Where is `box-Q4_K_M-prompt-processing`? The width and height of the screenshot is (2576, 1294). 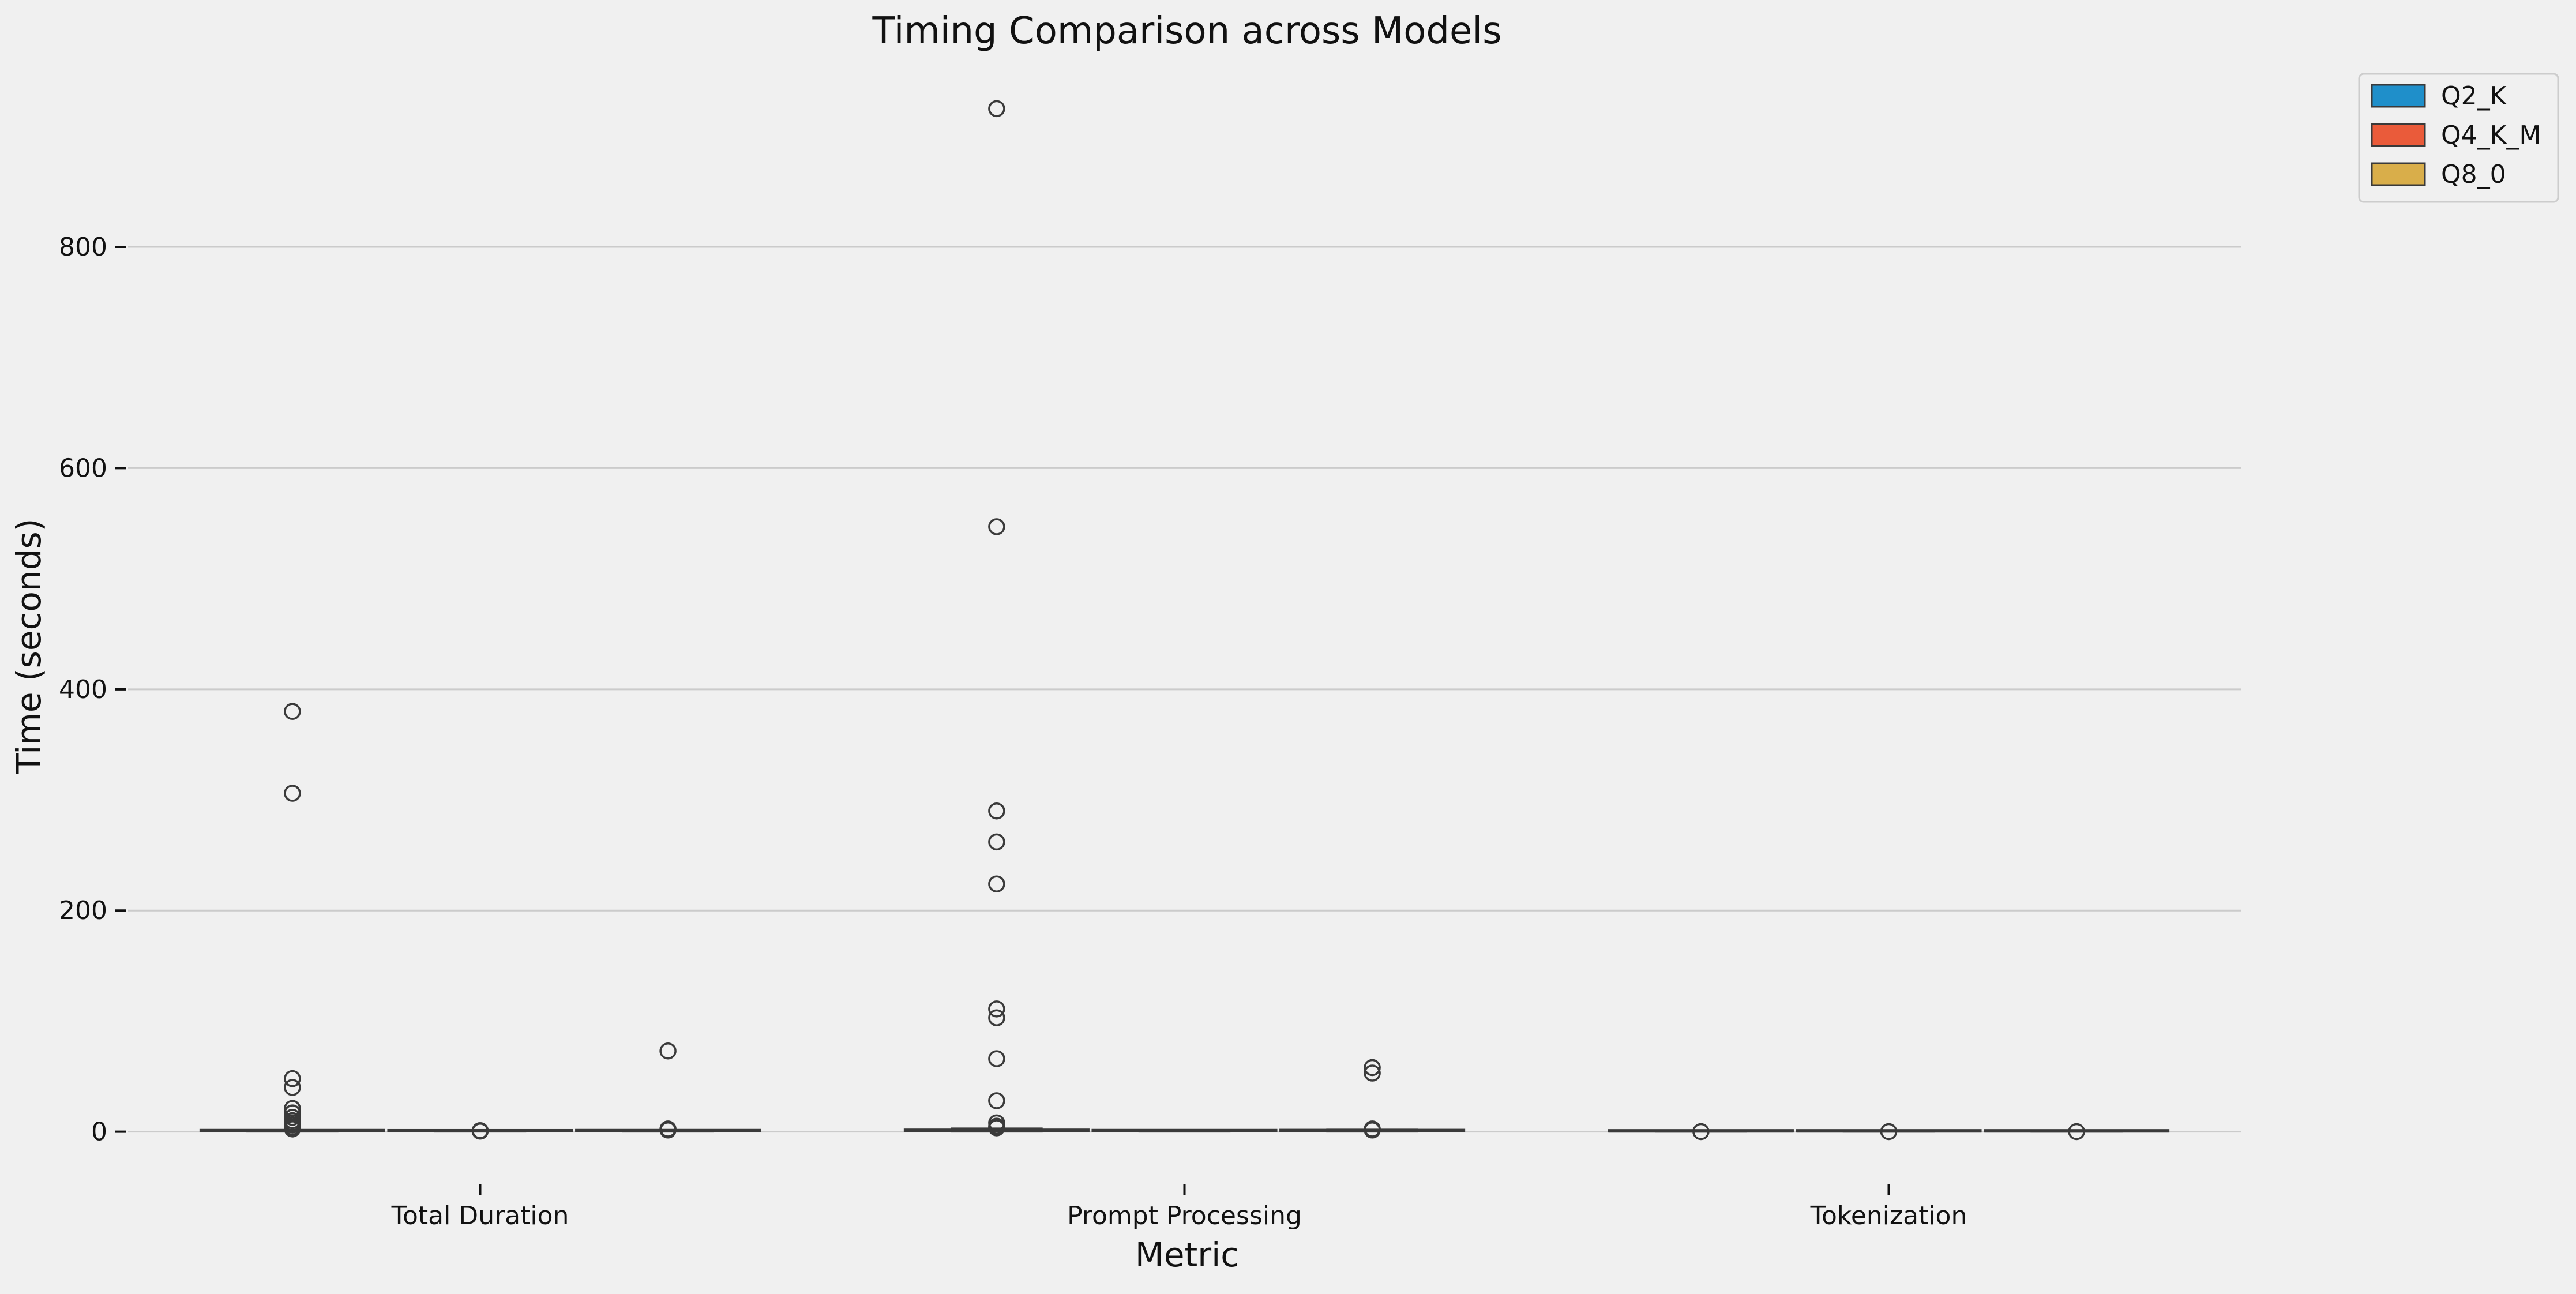 box-Q4_K_M-prompt-processing is located at coordinates (1184, 1131).